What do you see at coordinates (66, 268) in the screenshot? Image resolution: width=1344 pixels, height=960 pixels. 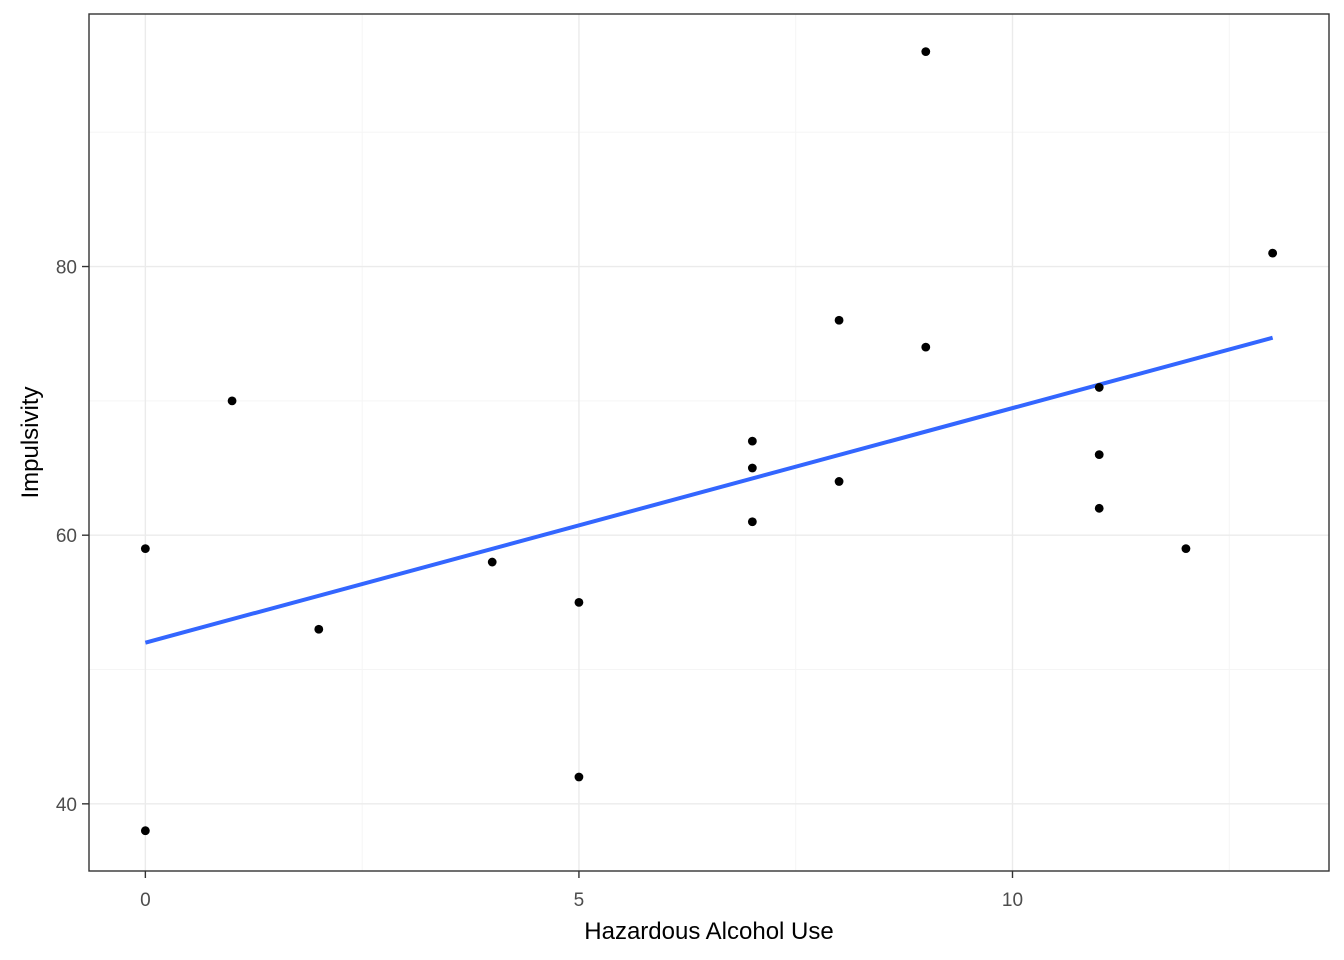 I see `y-tick-label-2: 80` at bounding box center [66, 268].